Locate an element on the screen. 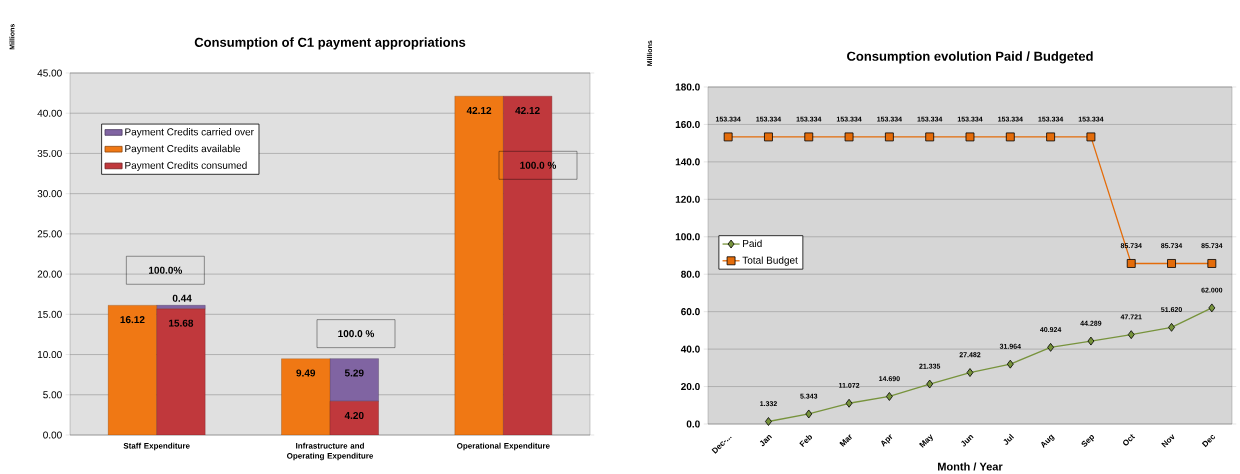 The width and height of the screenshot is (1240, 474). y-tick-label: 140.0 is located at coordinates (687, 162).